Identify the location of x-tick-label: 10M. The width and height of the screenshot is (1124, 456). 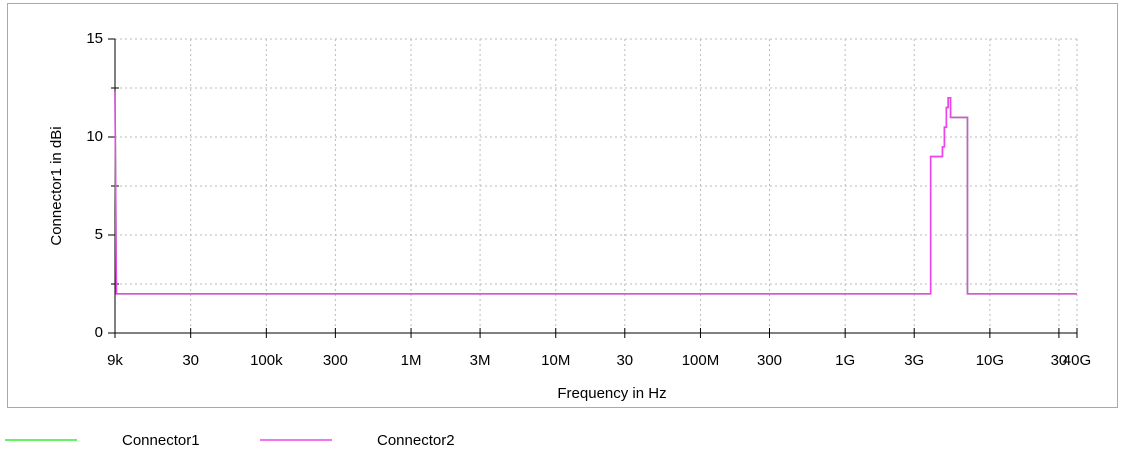
(555, 360).